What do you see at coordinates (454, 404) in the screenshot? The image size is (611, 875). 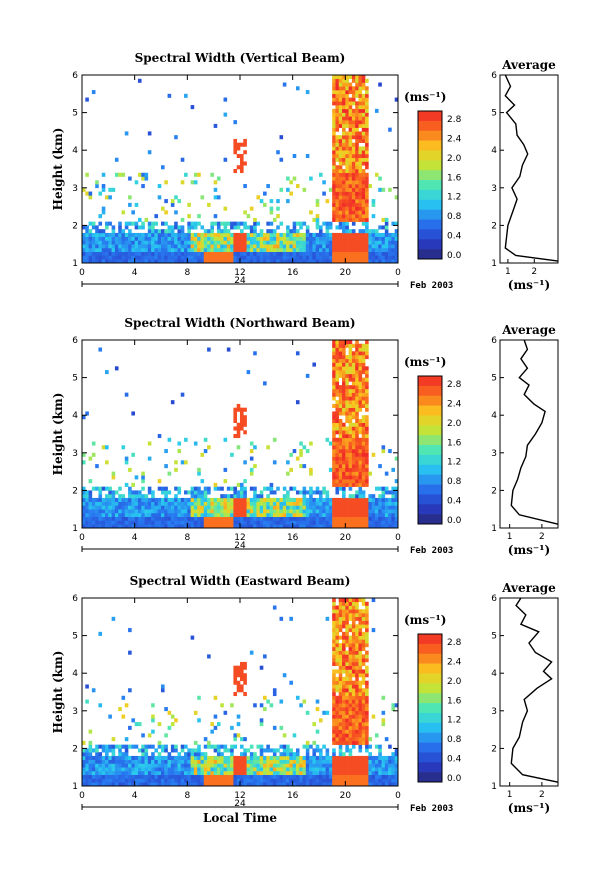 I see `colorbar-tick-label: 2.4` at bounding box center [454, 404].